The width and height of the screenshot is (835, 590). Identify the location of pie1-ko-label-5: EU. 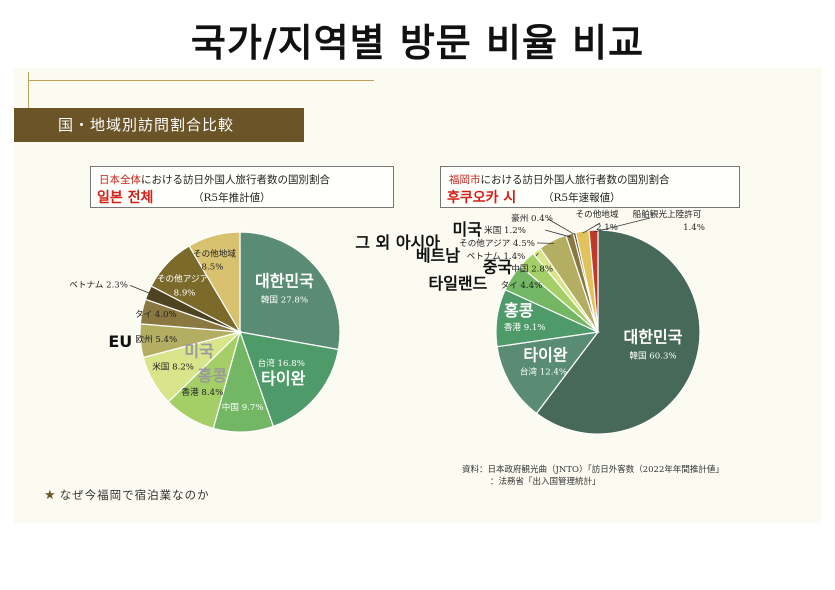
(120, 341).